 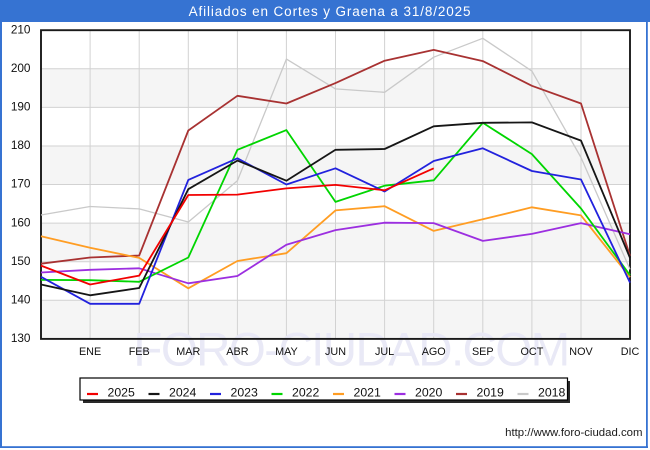 I want to click on svg-text: 2021, so click(x=368, y=393).